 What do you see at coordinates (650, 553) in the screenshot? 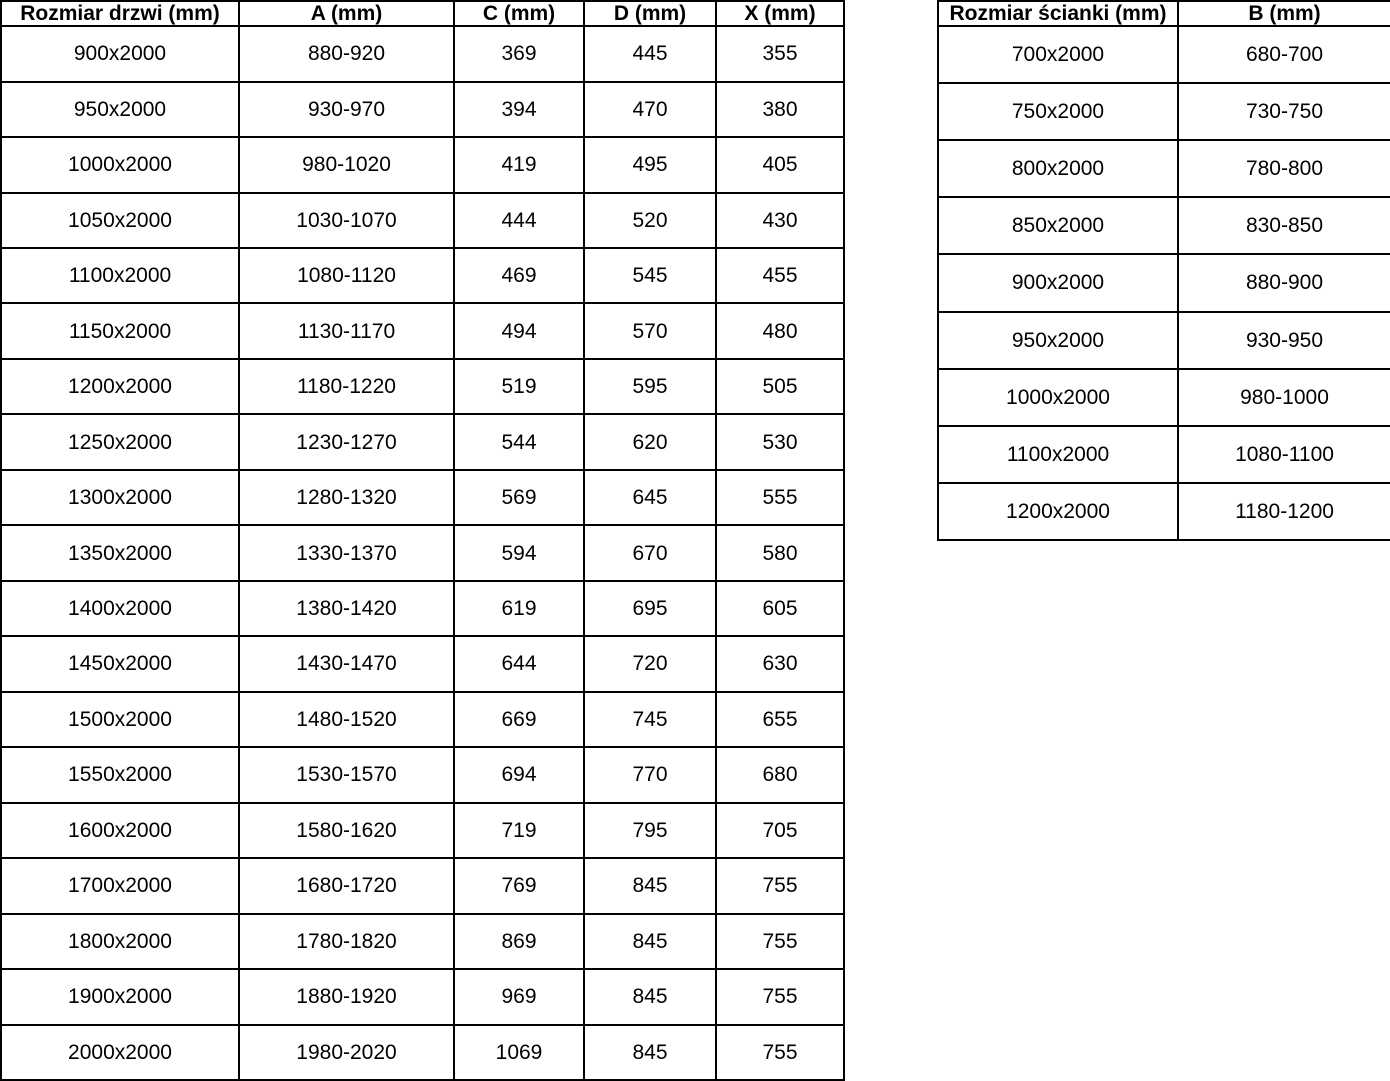
I see `table-cell: 670` at bounding box center [650, 553].